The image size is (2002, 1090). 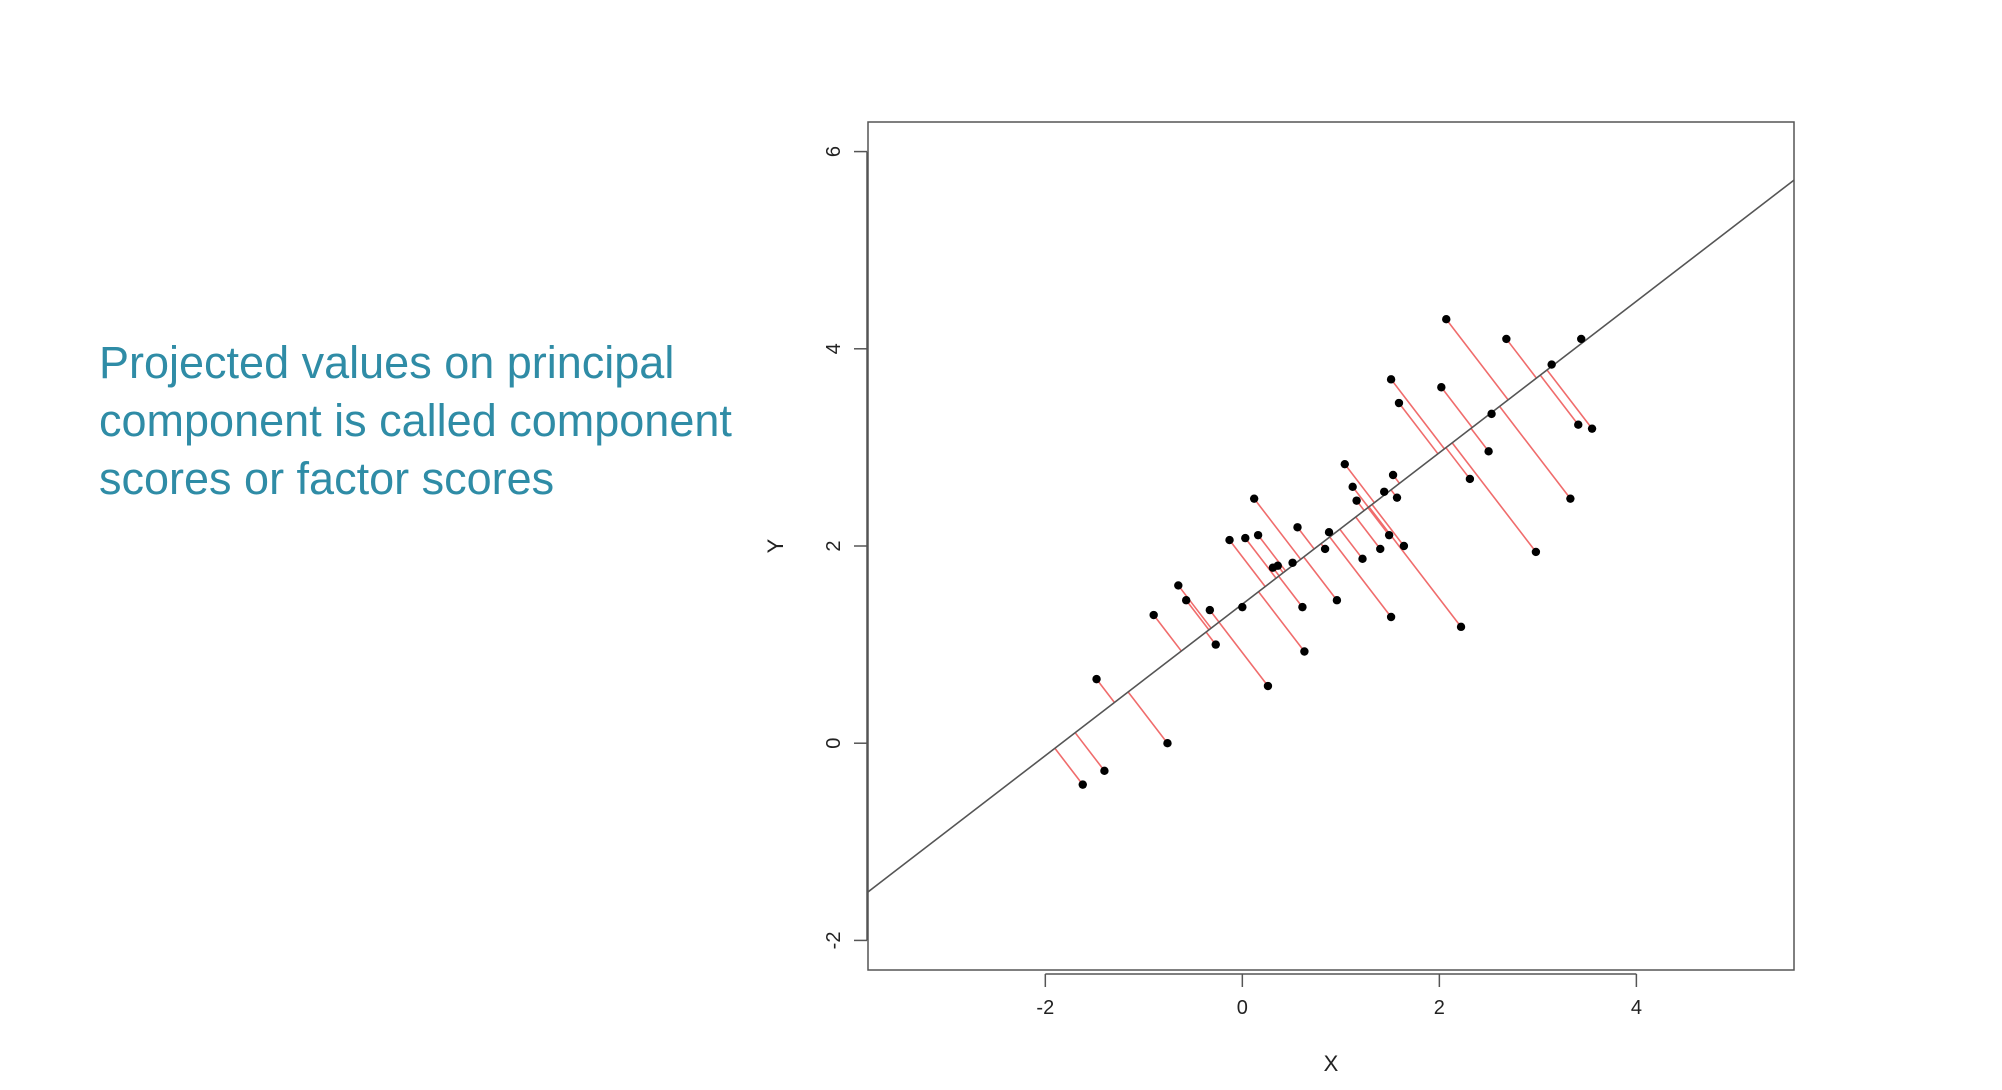 What do you see at coordinates (834, 743) in the screenshot?
I see `y-tick-label: 0` at bounding box center [834, 743].